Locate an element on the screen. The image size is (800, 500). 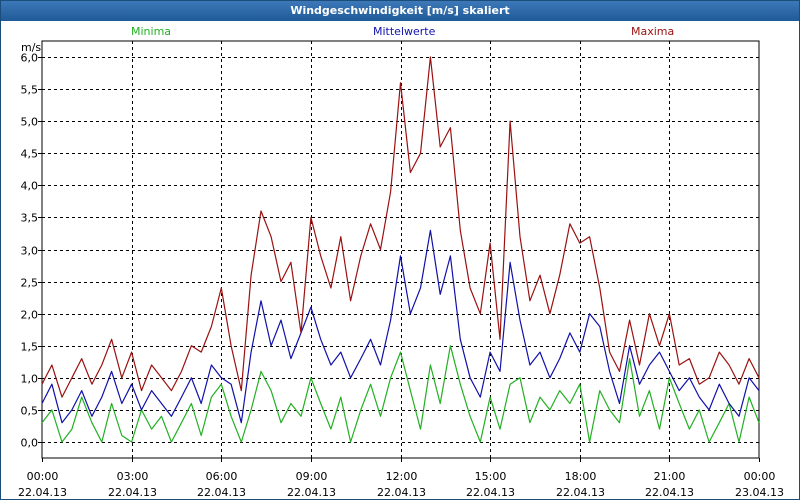
y-tick-label: 4,5 is located at coordinates (30, 154).